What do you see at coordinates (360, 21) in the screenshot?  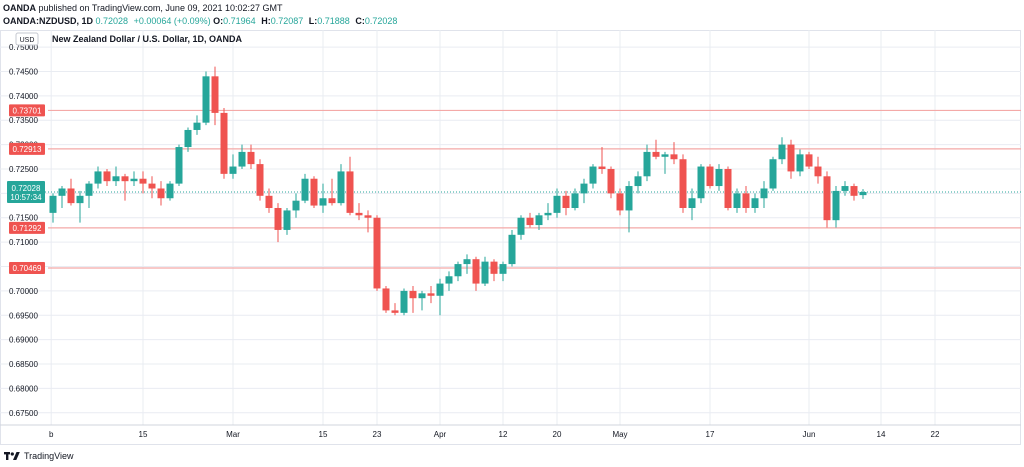 I see `close-label: C:` at bounding box center [360, 21].